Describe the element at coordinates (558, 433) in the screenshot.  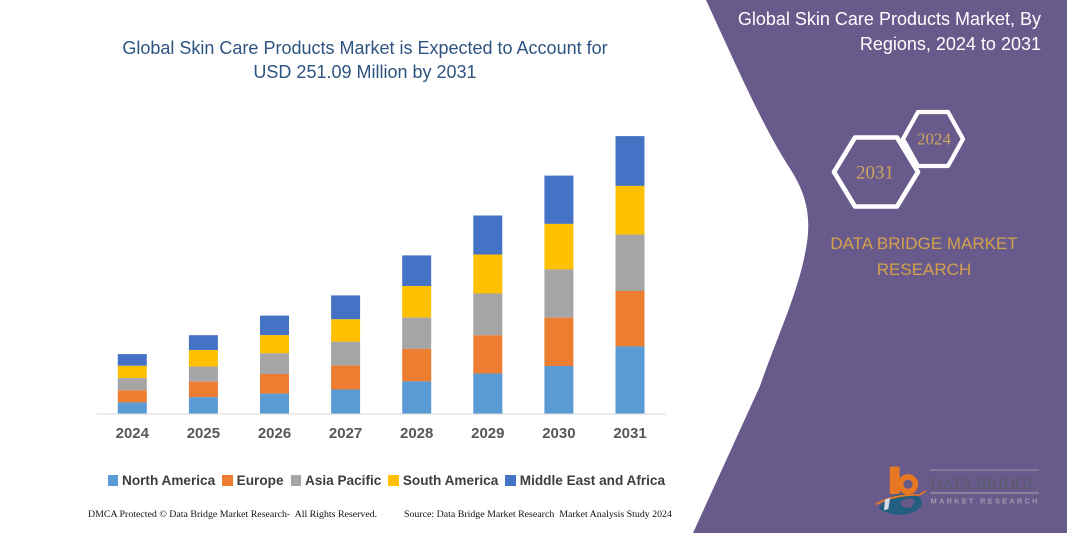
I see `svg-text: 2030` at that location.